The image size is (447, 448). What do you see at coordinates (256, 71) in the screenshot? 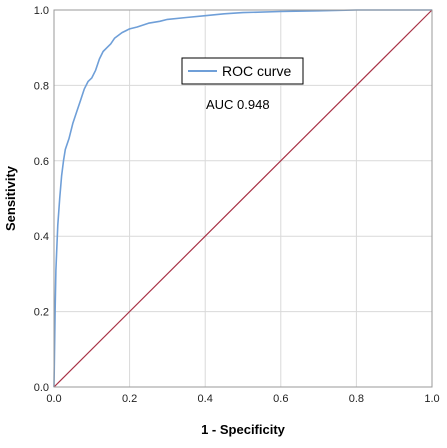
I see `legend-label-roc-curve: ROC curve` at bounding box center [256, 71].